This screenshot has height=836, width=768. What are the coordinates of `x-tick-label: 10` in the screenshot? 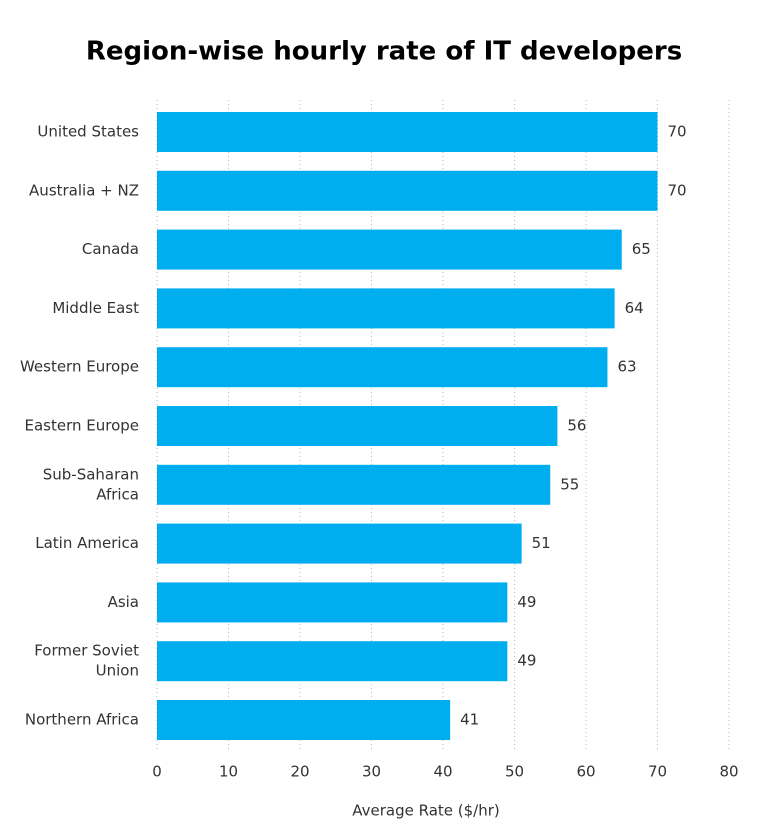 It's located at (228, 772).